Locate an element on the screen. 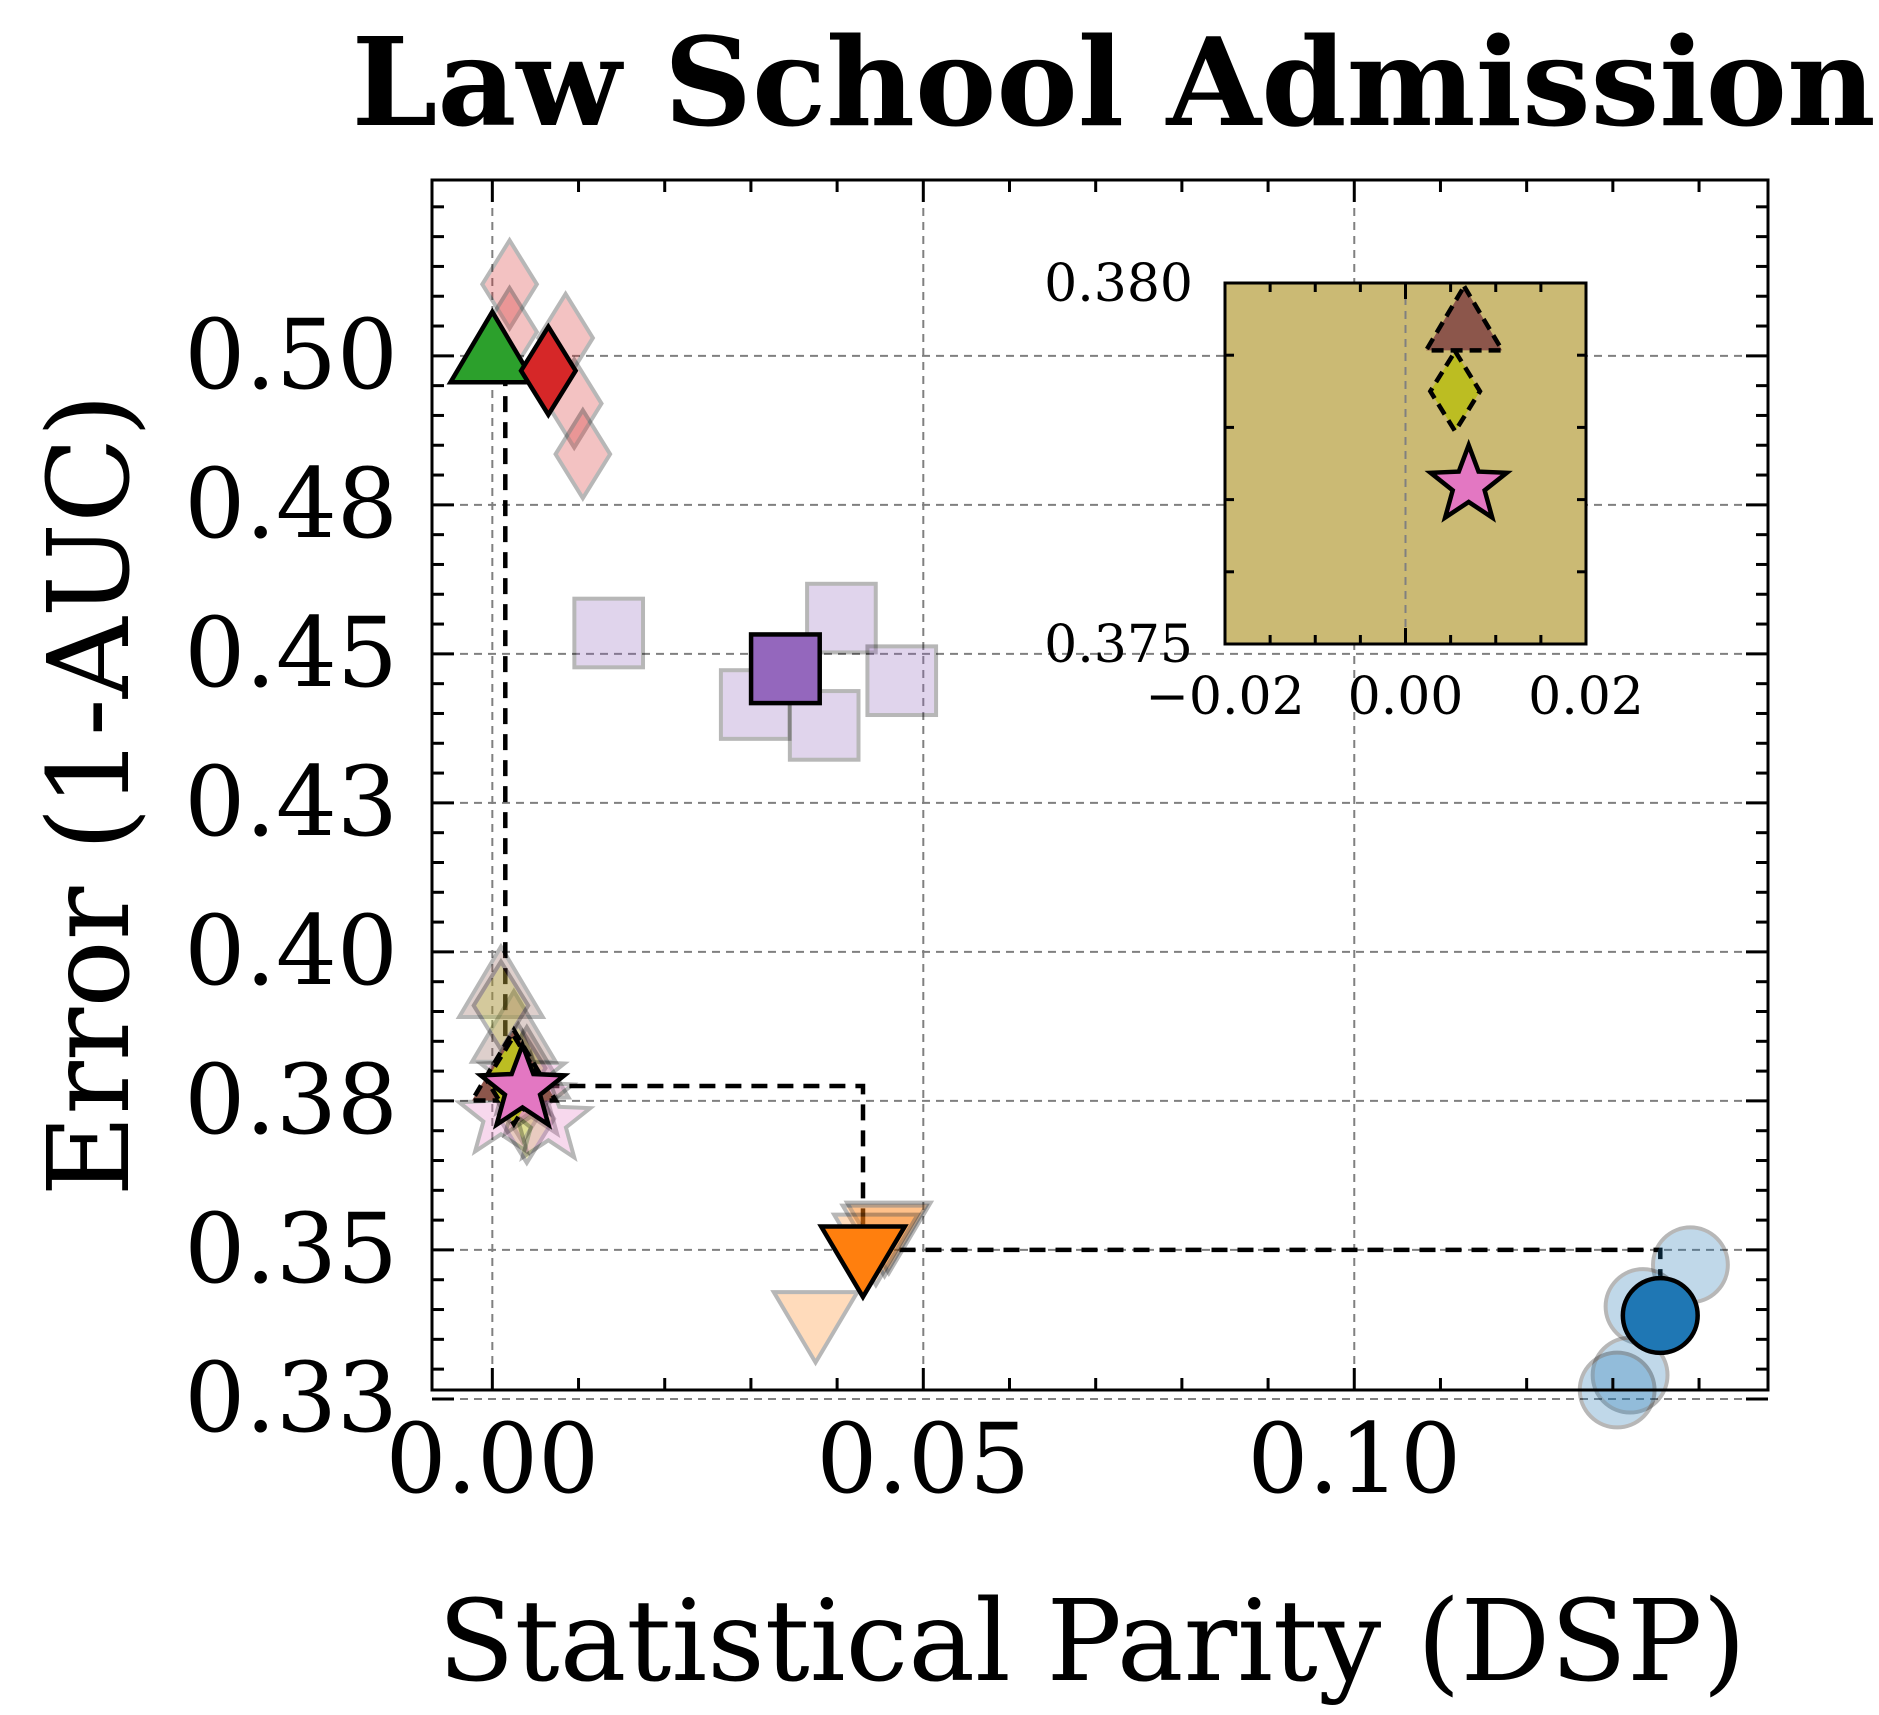  x-tick-label: 0.00 is located at coordinates (492, 1459).